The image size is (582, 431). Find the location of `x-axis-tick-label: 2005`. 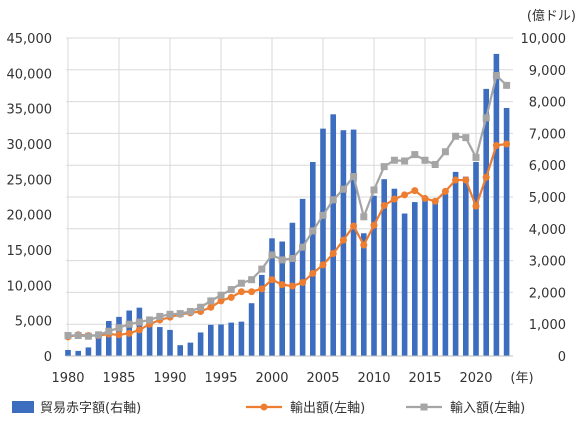

x-axis-tick-label: 2005 is located at coordinates (322, 378).